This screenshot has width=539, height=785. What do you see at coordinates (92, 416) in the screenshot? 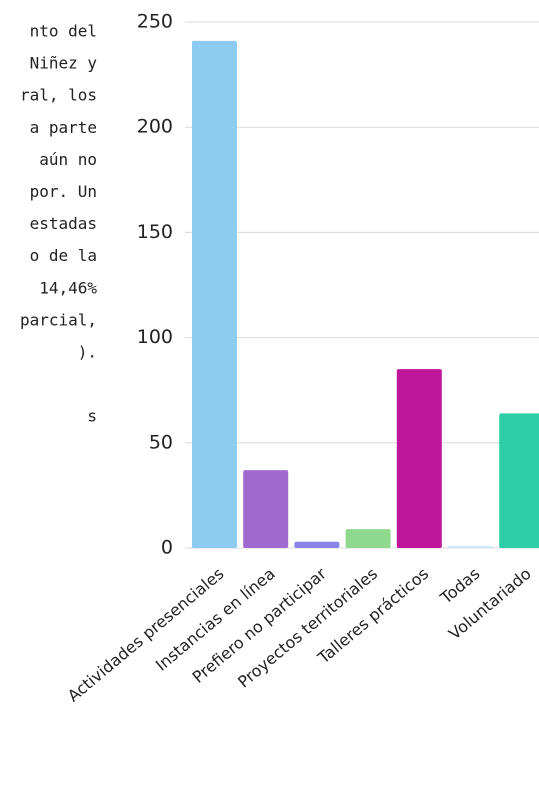
I see `paragraph-line: s` at bounding box center [92, 416].